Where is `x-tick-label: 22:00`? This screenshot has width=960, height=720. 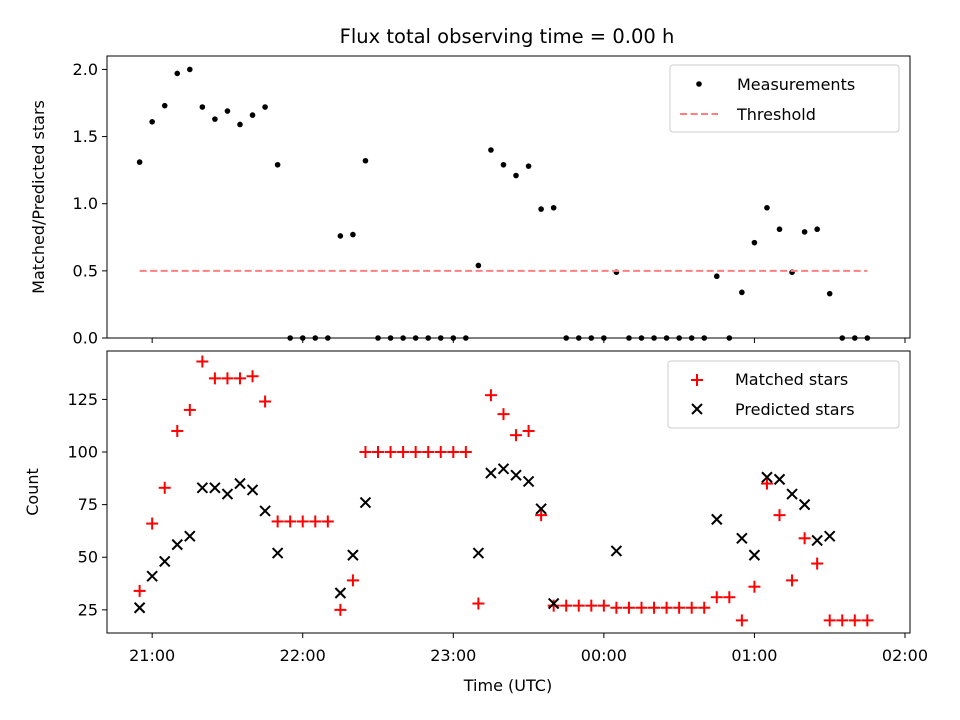
x-tick-label: 22:00 is located at coordinates (303, 655).